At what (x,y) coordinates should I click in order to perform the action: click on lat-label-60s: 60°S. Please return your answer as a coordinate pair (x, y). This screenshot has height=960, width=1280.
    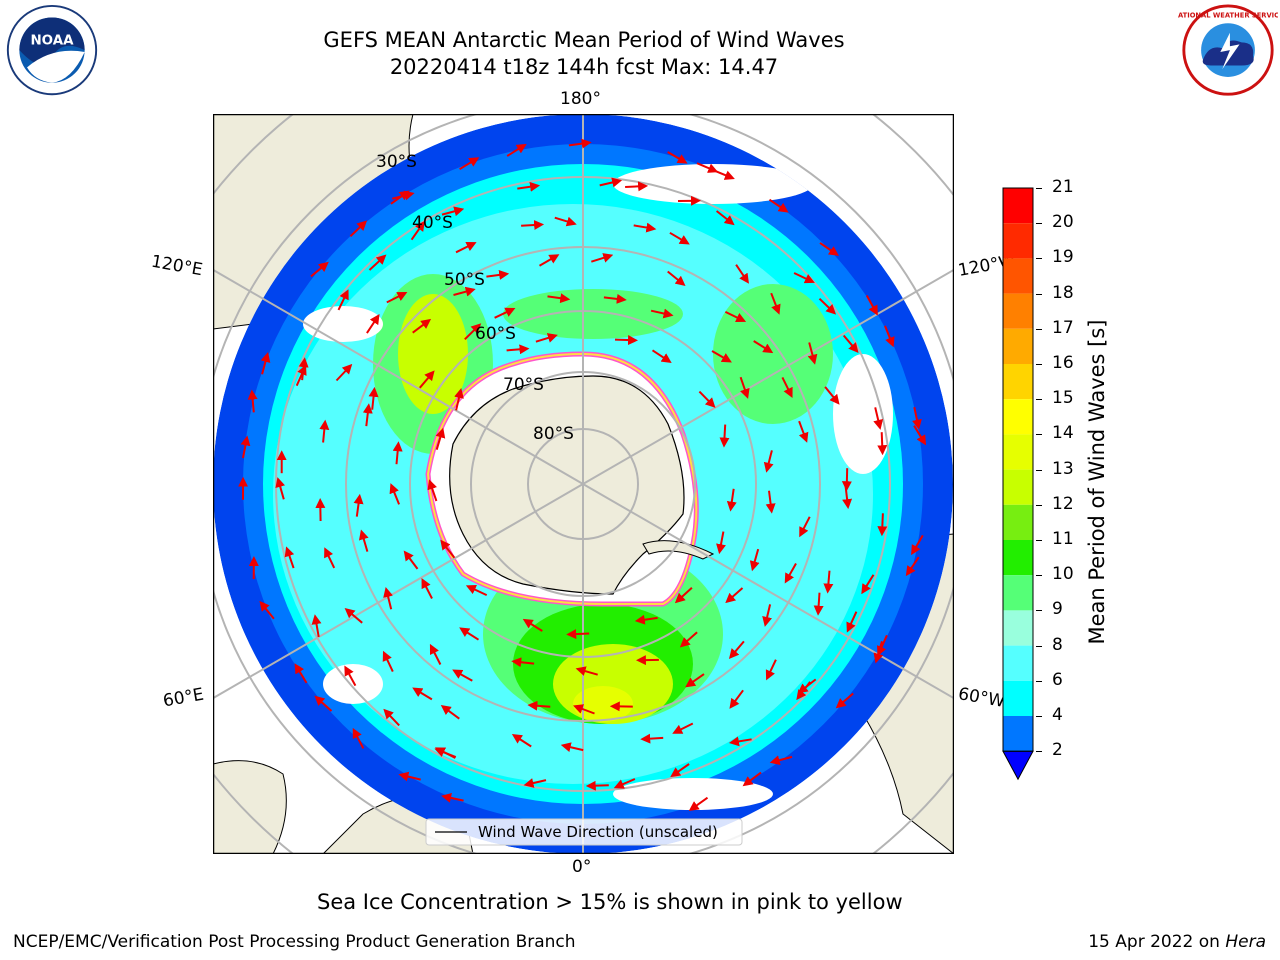
    Looking at the image, I should click on (495, 334).